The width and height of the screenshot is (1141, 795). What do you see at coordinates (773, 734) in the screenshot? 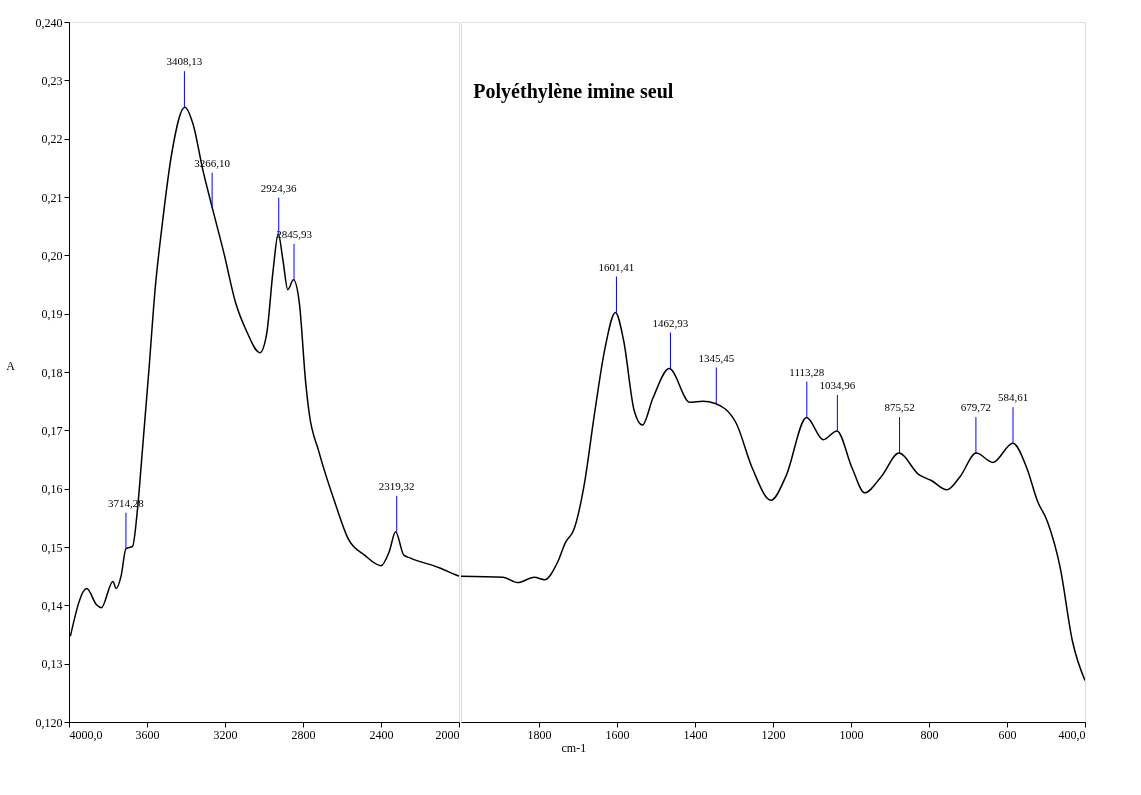
I see `x-tick-label: 1200` at bounding box center [773, 734].